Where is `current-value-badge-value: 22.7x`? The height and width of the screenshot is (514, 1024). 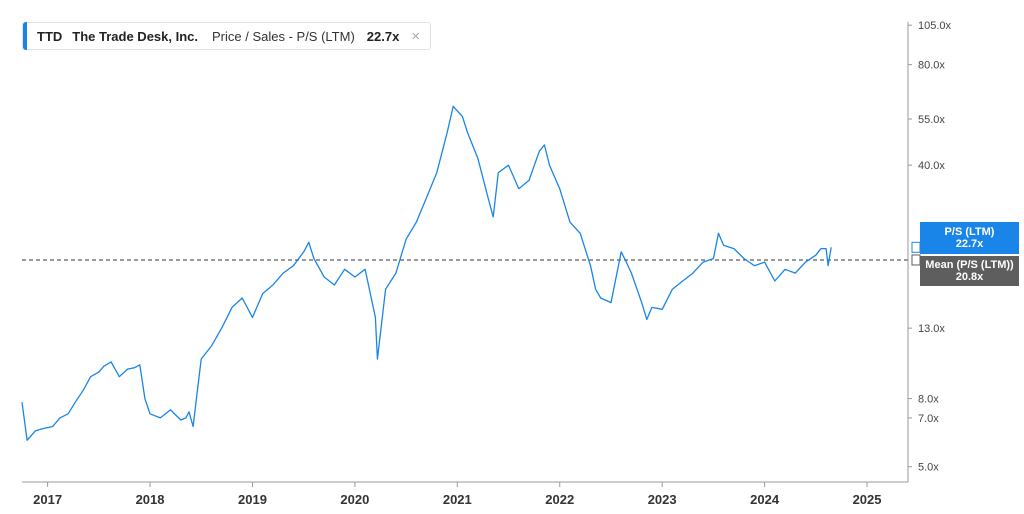 current-value-badge-value: 22.7x is located at coordinates (969, 244).